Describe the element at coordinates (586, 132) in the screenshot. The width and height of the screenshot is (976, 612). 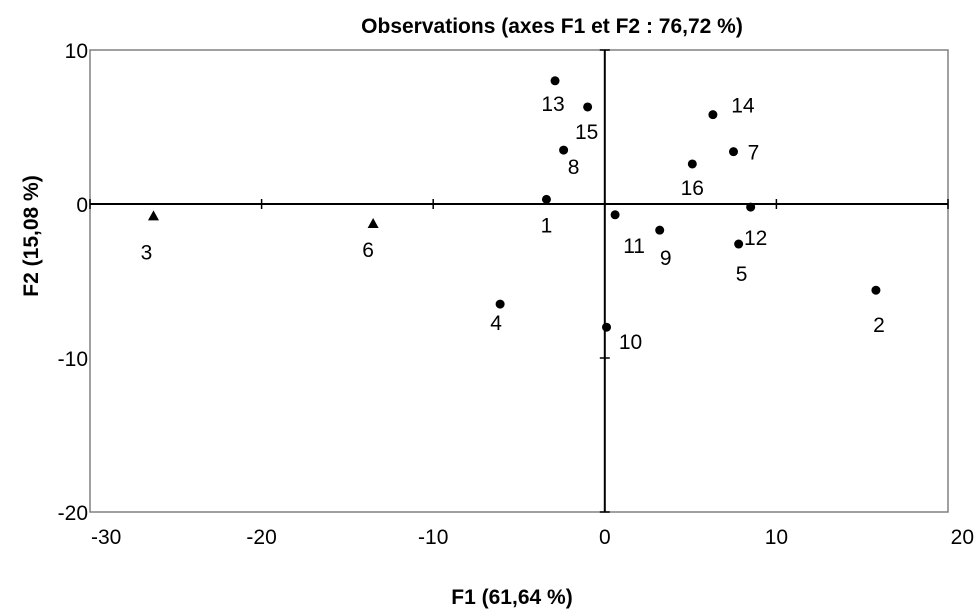
I see `point-label: 15` at that location.